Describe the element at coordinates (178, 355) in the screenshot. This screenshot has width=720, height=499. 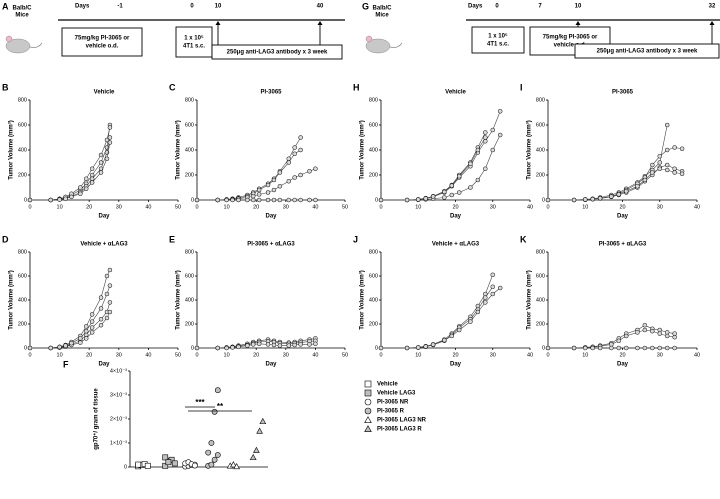
I see `x-tick-label: 50` at that location.